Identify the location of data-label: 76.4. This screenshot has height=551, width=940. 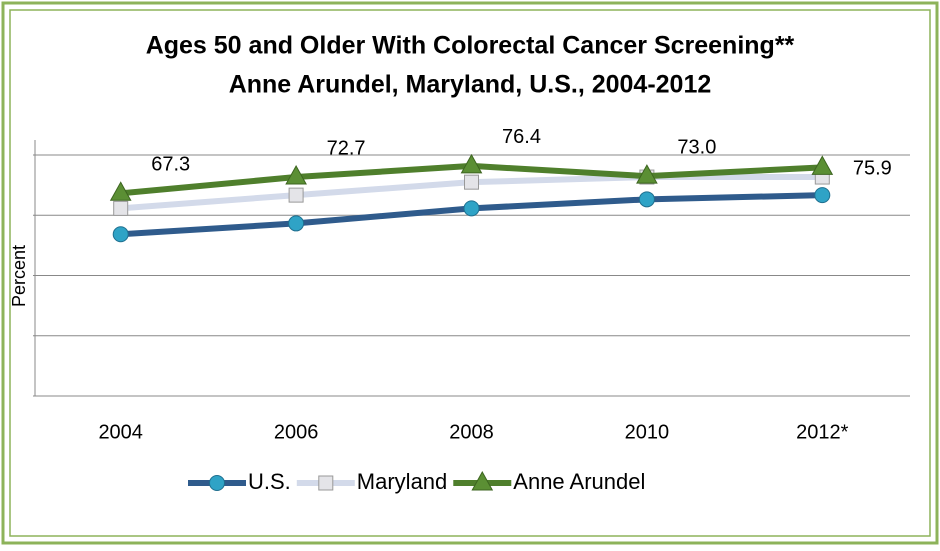
(521, 137).